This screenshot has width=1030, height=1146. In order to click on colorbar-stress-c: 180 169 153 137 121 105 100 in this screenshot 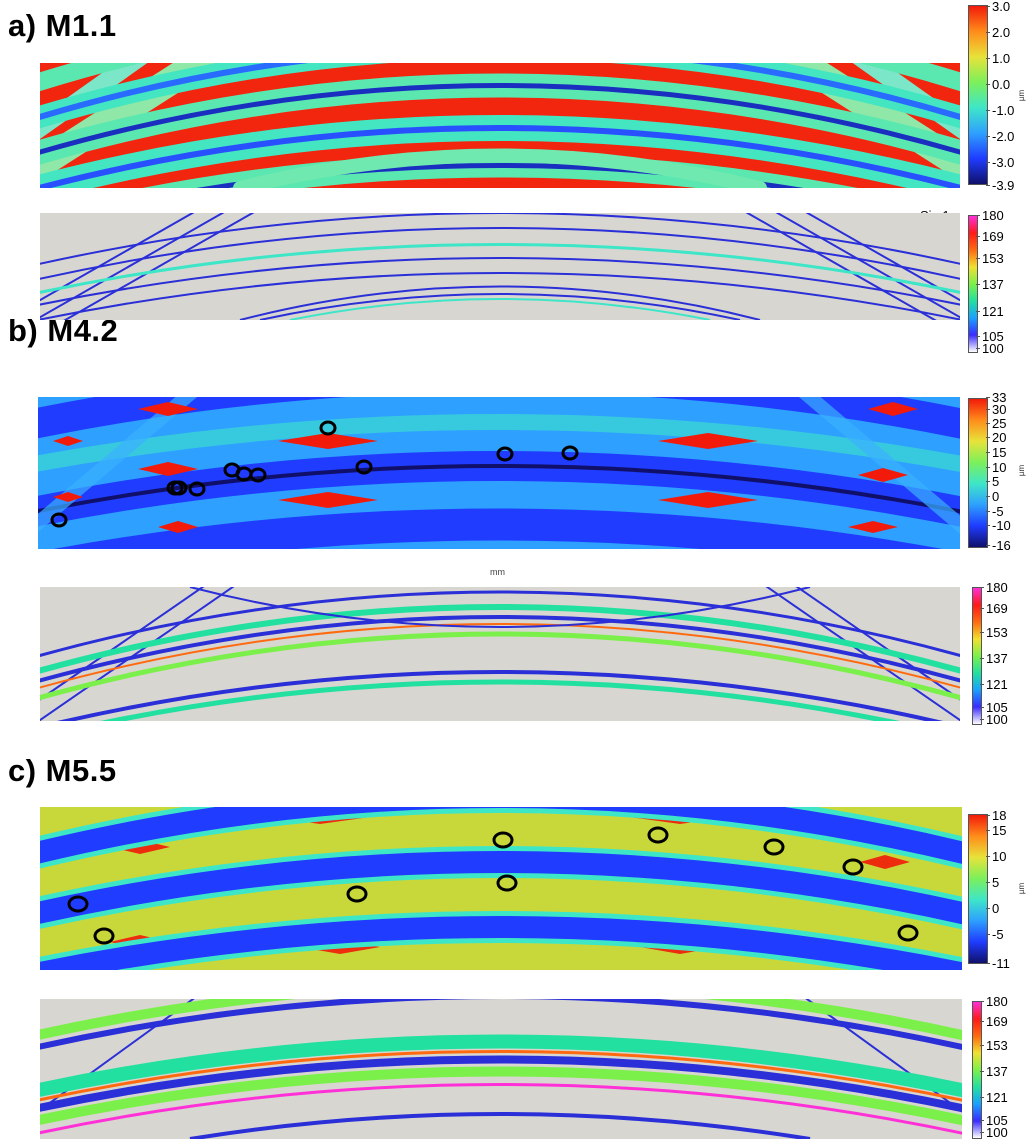, I will do `click(1001, 1067)`.